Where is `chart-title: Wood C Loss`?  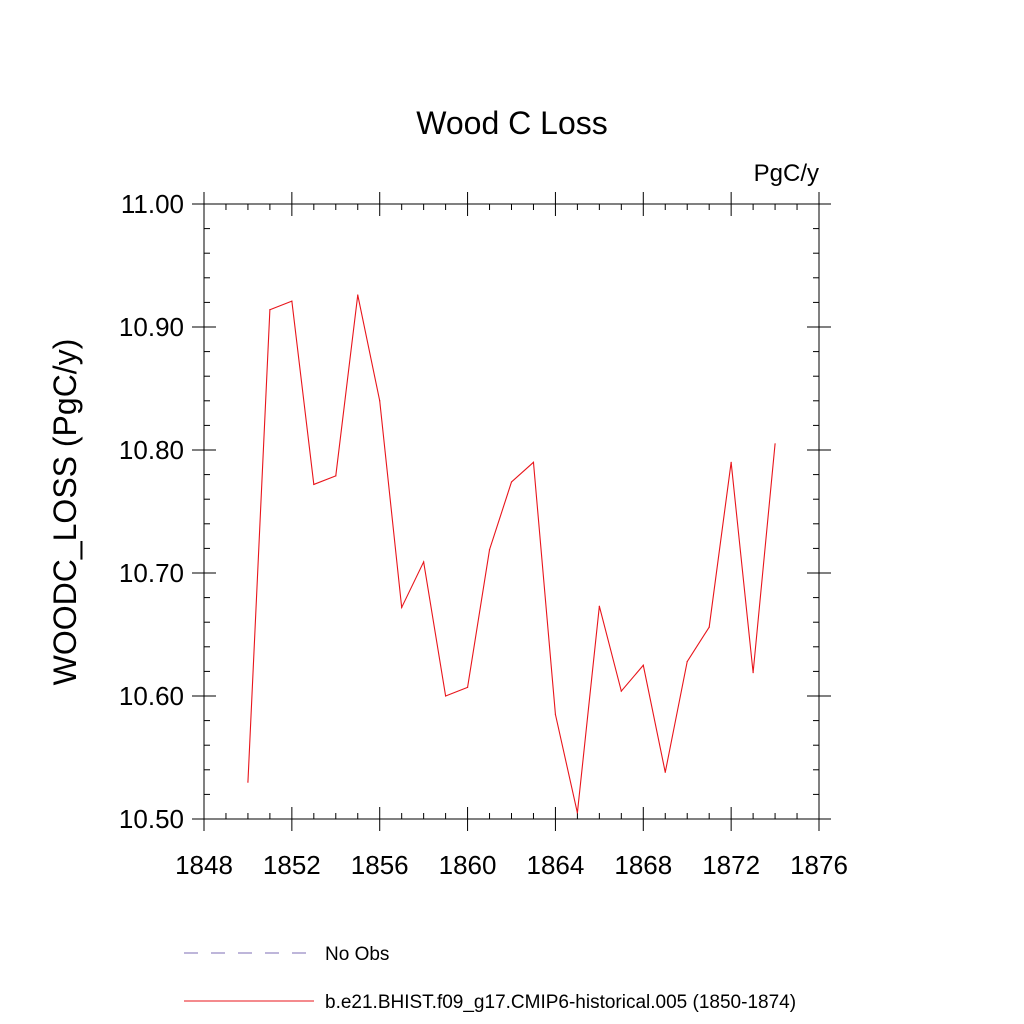
chart-title: Wood C Loss is located at coordinates (512, 123).